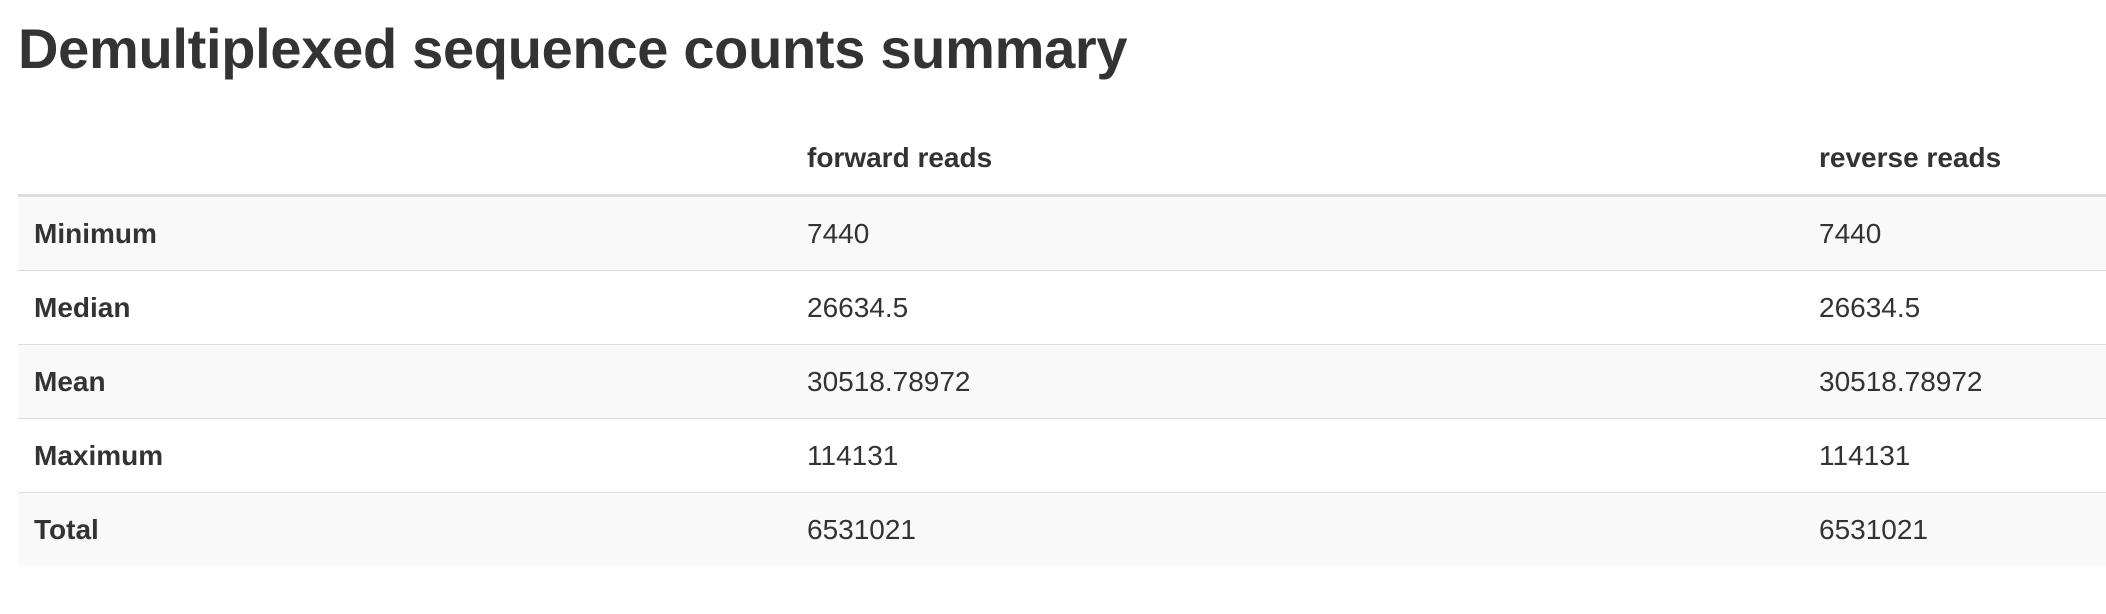  What do you see at coordinates (1297, 233) in the screenshot?
I see `forward-reads-value: 7440` at bounding box center [1297, 233].